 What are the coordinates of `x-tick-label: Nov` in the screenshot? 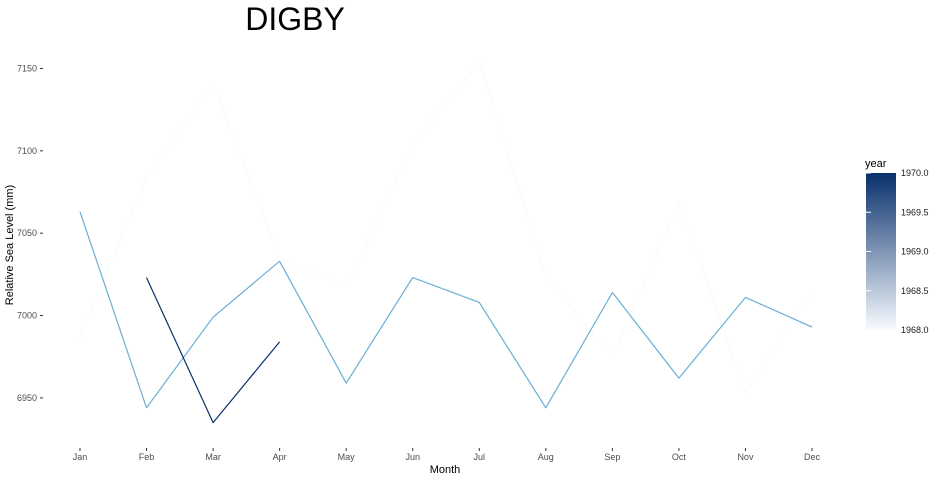 It's located at (745, 457).